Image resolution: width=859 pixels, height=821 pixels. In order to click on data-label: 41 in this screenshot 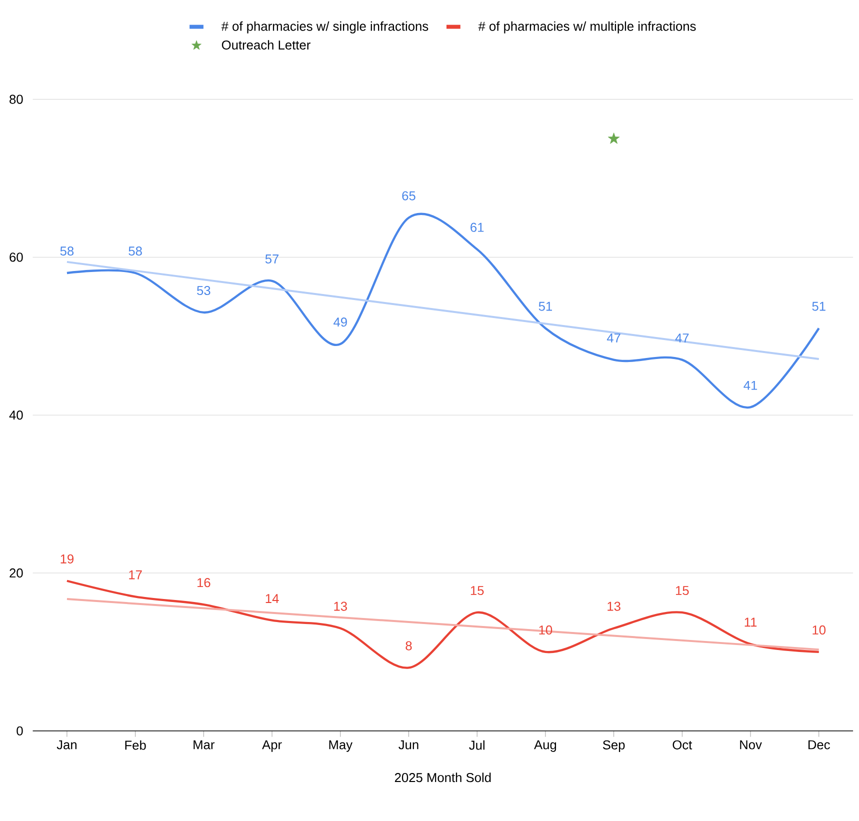, I will do `click(751, 385)`.